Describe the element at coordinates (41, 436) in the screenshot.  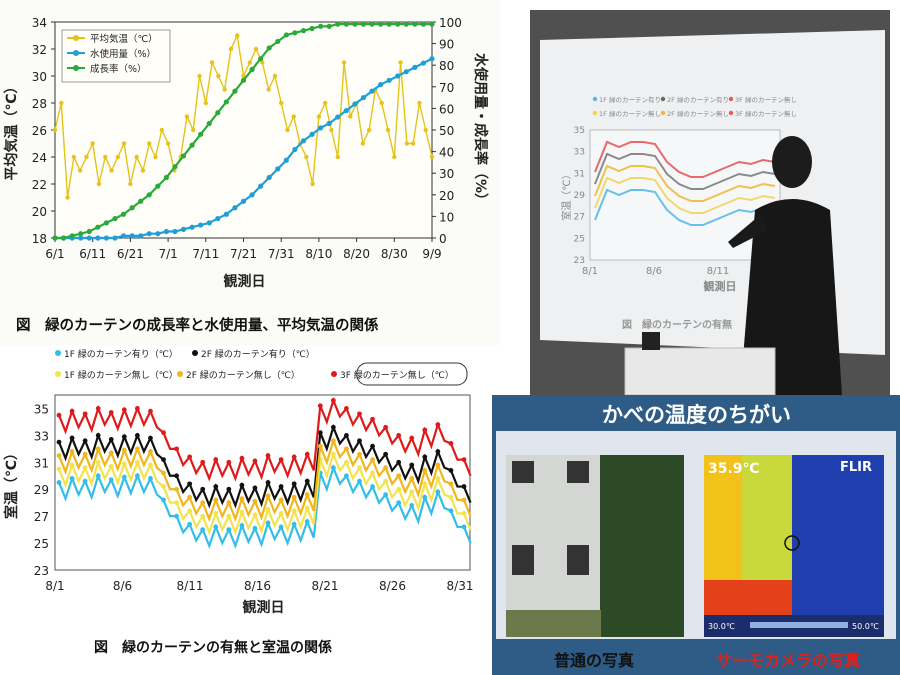
I see `y-tick-label: 33` at that location.